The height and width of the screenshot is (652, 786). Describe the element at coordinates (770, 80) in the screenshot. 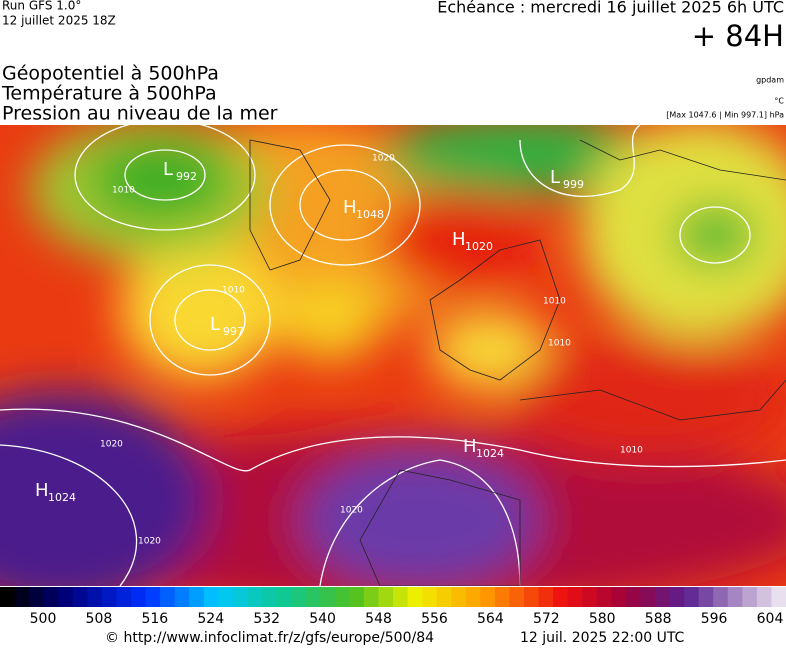

I see `unit: gpdam` at that location.